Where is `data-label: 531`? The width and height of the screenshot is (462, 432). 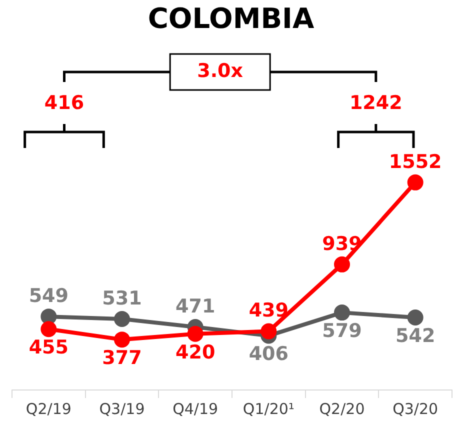
data-label: 531 is located at coordinates (122, 298).